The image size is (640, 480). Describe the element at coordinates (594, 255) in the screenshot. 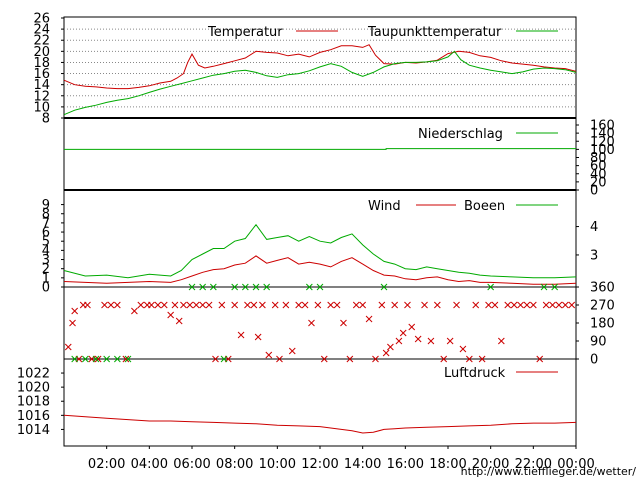

I see `y-right-tick-label: 3` at that location.